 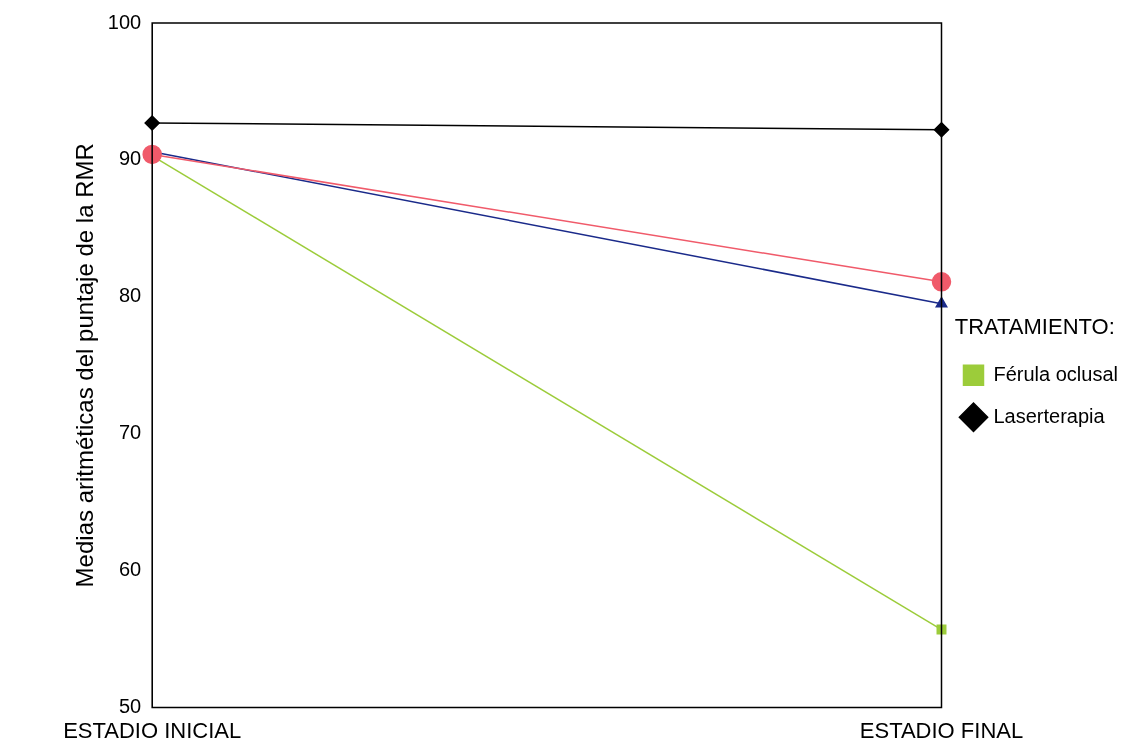 What do you see at coordinates (1056, 373) in the screenshot?
I see `legend-label: Férula oclusal` at bounding box center [1056, 373].